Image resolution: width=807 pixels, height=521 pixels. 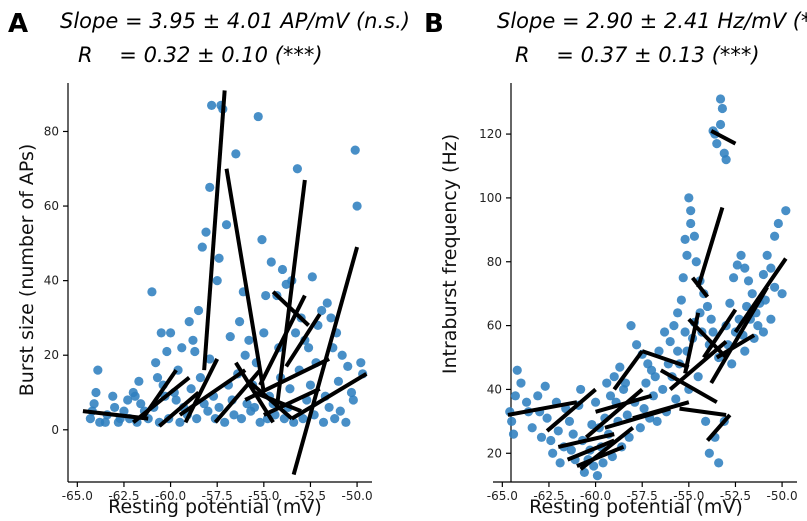 I want to click on panel-a-y-tick-label: 80, so click(x=51, y=131).